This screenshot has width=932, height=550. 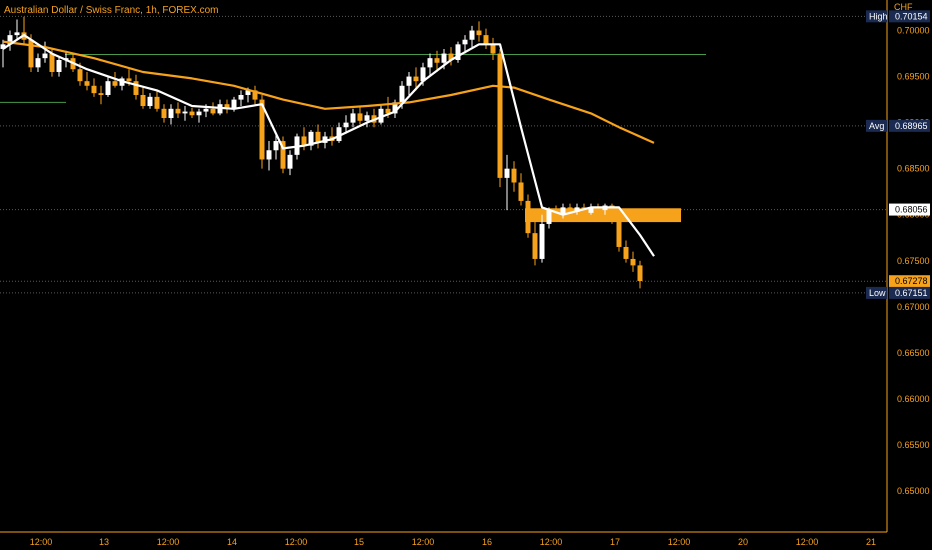 I want to click on avg-tag-value: 0.68965, so click(x=911, y=126).